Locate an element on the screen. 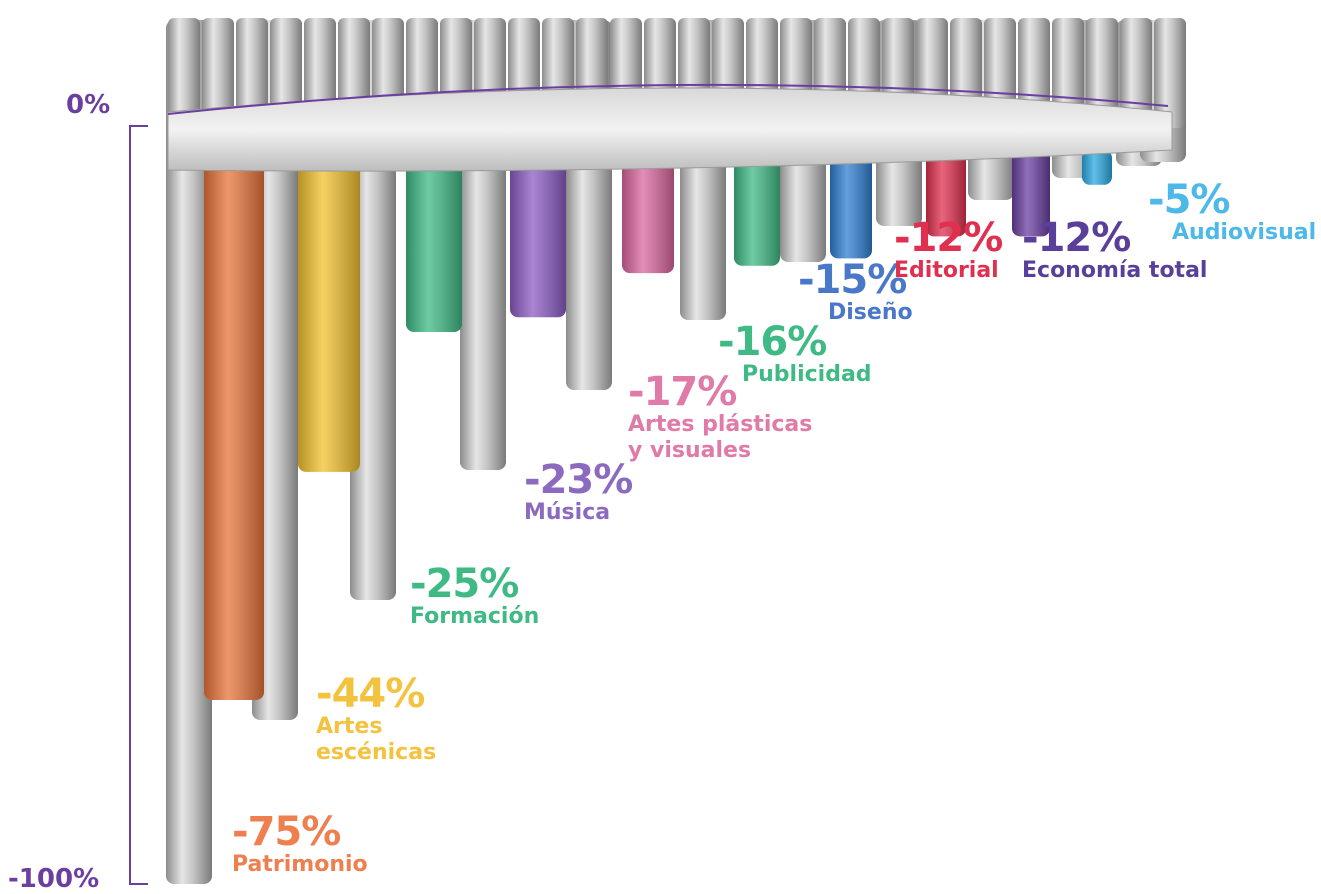 This screenshot has width=1321, height=894. category-label: Publicidad is located at coordinates (807, 374).